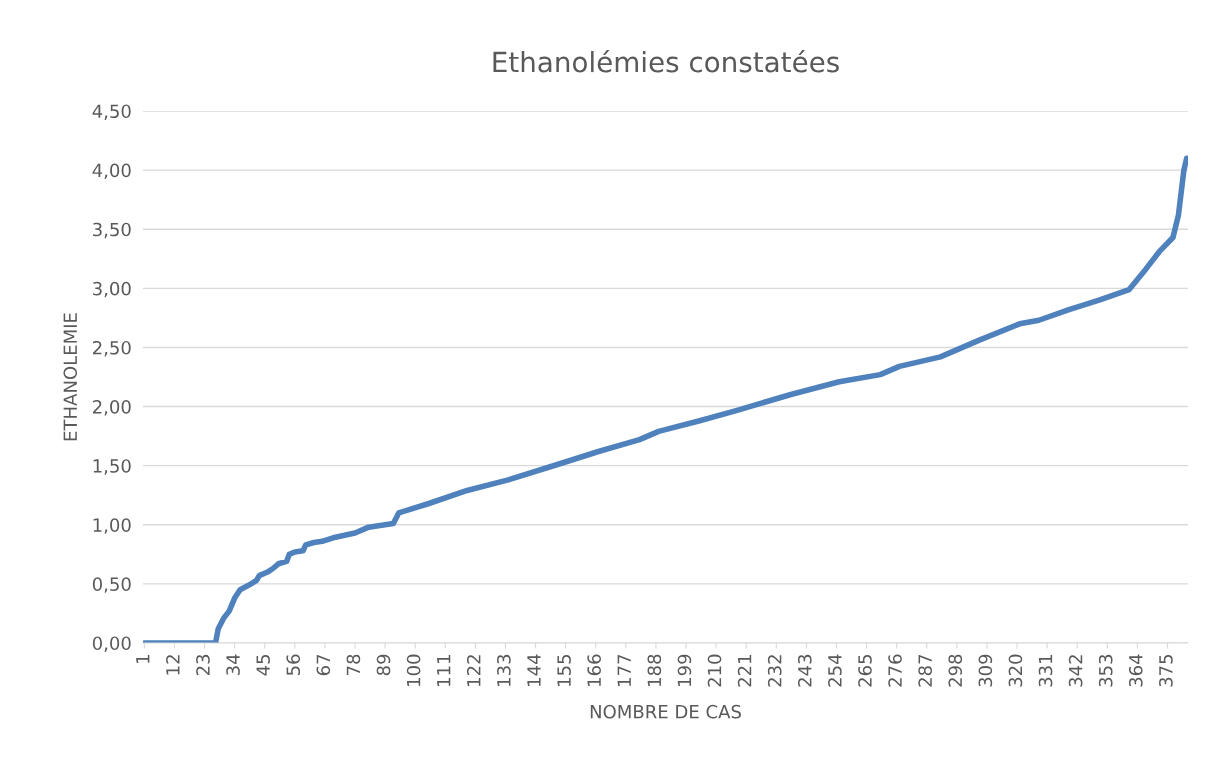  Describe the element at coordinates (564, 670) in the screenshot. I see `x-tick-label: 155` at that location.